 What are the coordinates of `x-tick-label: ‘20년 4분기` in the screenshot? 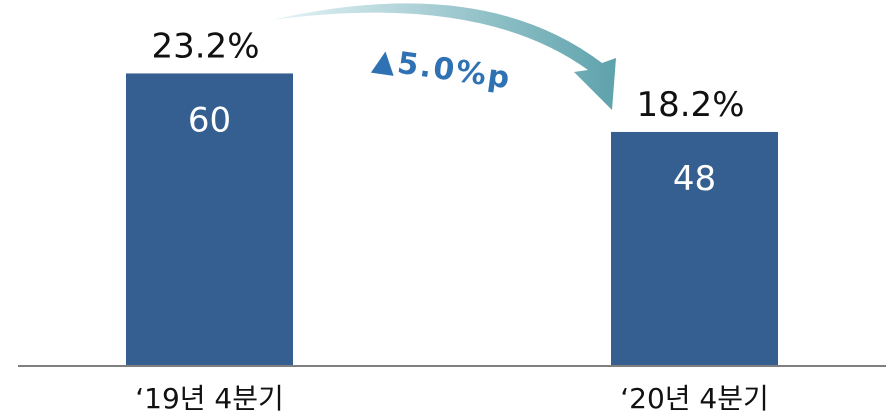 It's located at (694, 398).